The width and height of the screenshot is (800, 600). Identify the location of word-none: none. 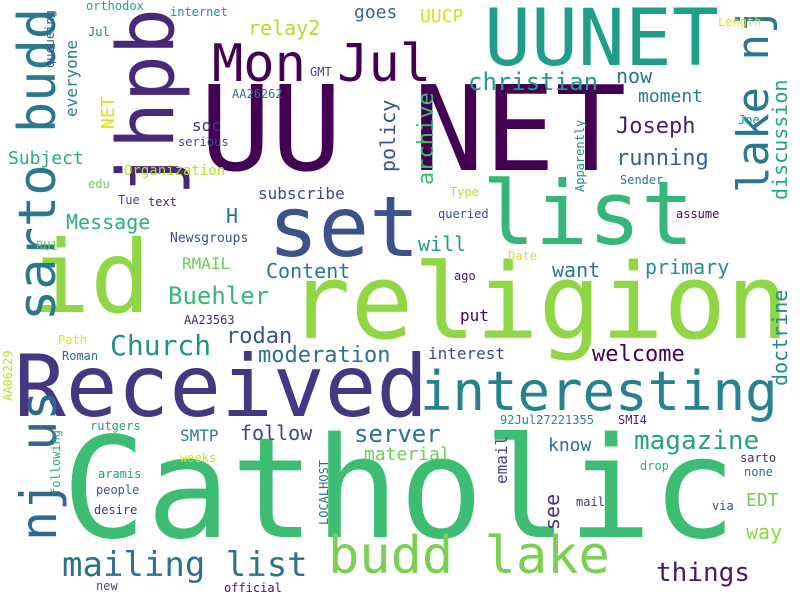
(758, 472).